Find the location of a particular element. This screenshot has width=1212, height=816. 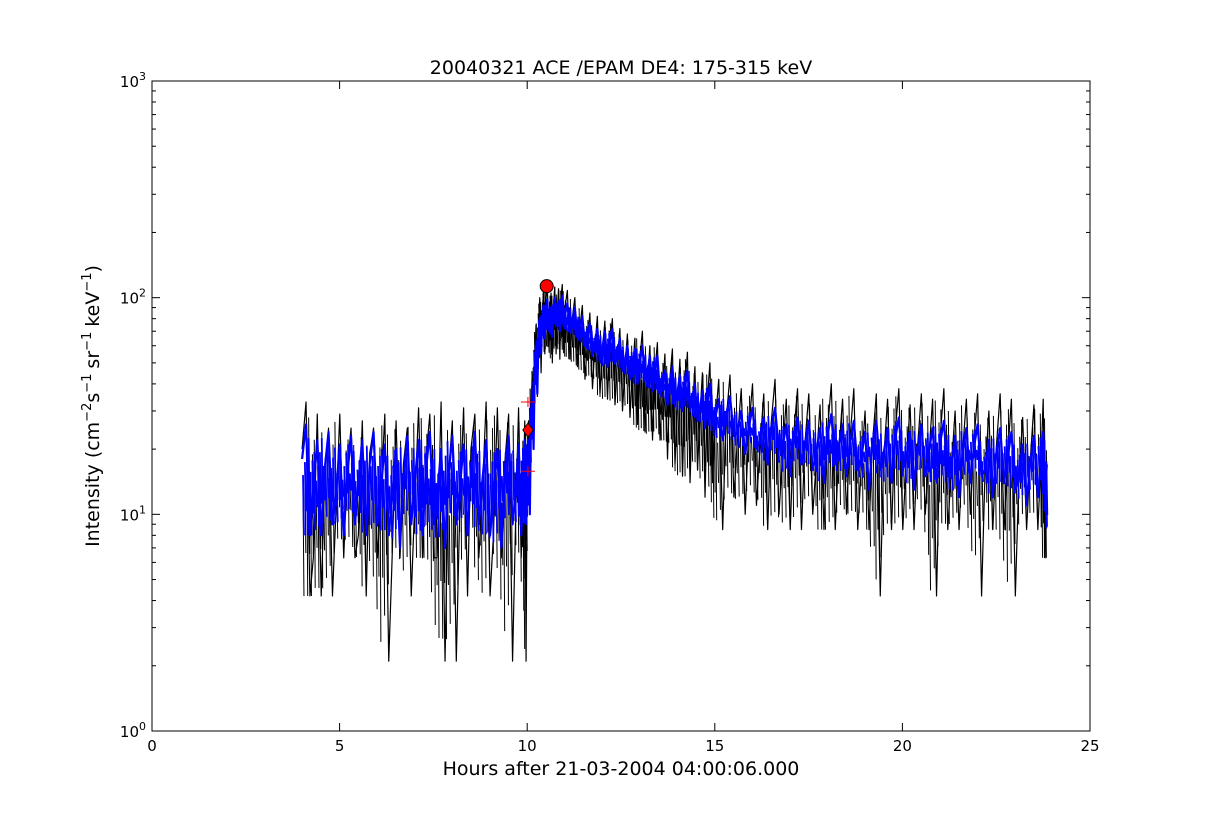

y-tick-label: 10² is located at coordinates (133, 297).